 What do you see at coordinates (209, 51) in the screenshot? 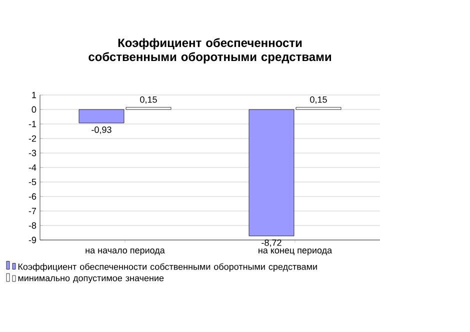
I see `chart-title: Коэффициент обеспеченности собственными оборотными средствами` at bounding box center [209, 51].